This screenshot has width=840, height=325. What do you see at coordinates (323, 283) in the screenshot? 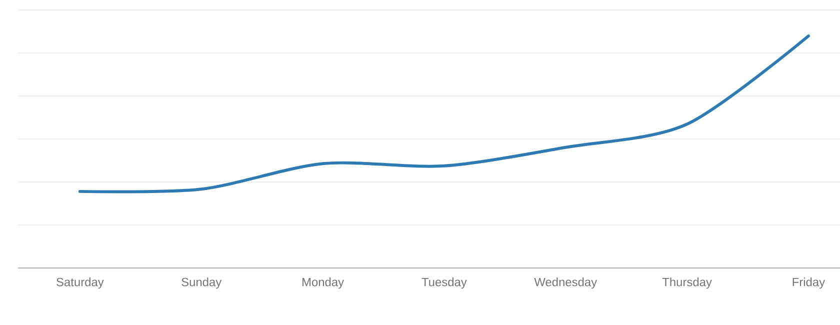
I see `x-tick-label: Monday` at bounding box center [323, 283].